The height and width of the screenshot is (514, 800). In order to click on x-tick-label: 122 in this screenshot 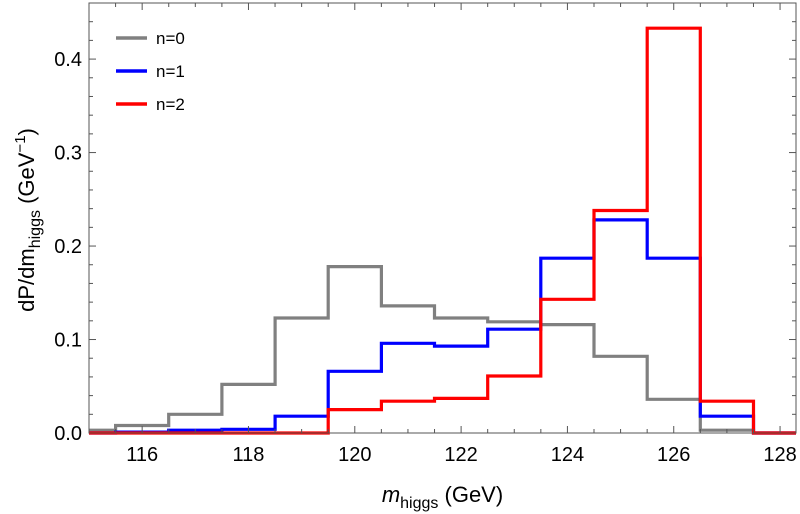, I will do `click(460, 455)`.